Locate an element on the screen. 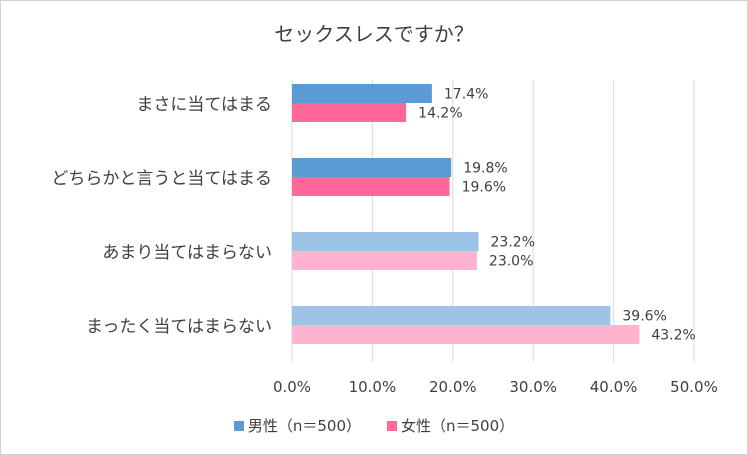 The height and width of the screenshot is (455, 748). data-label-female: 23.0% is located at coordinates (511, 262).